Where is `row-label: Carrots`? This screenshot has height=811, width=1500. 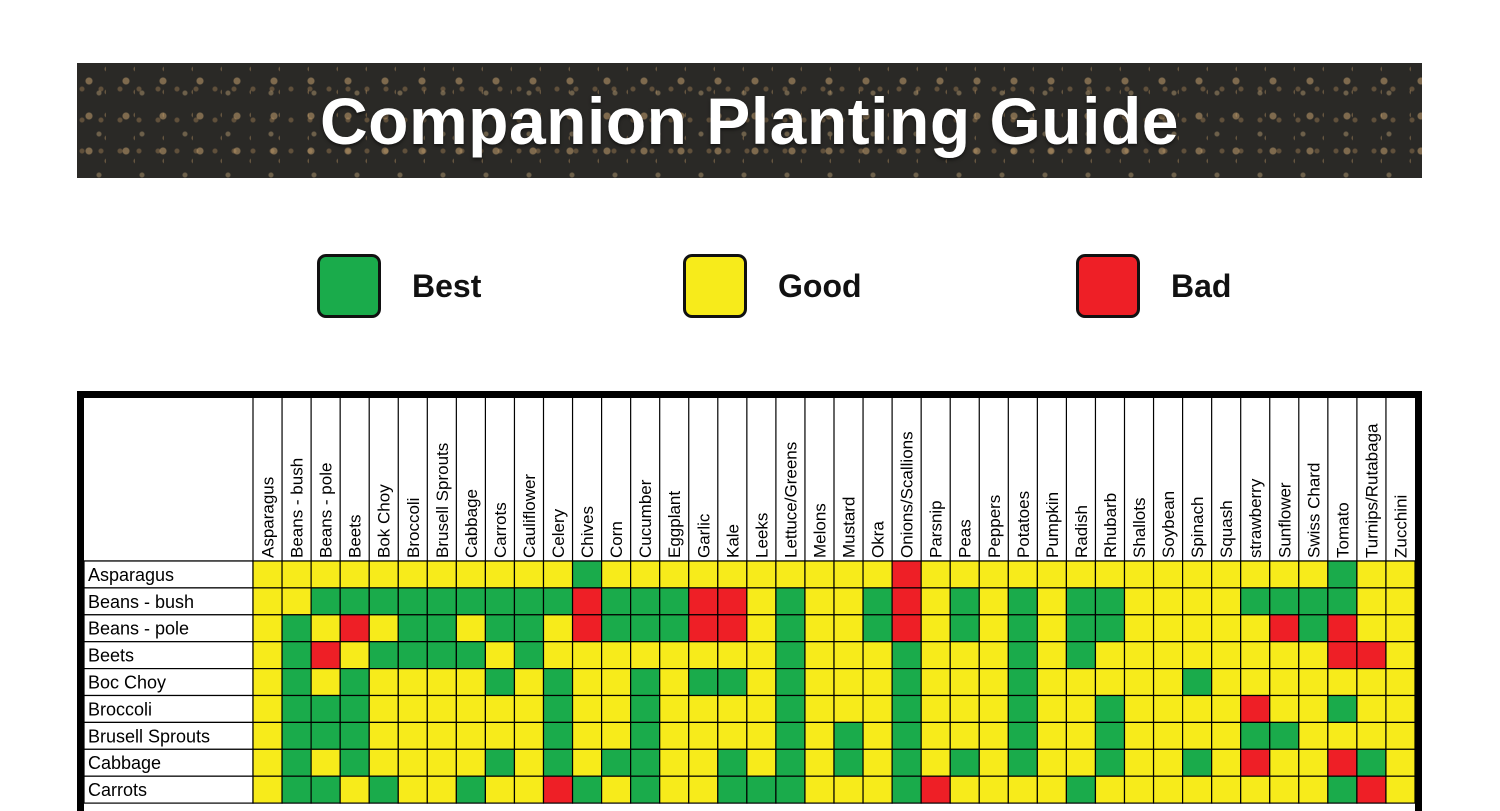
row-label: Carrots is located at coordinates (117, 790).